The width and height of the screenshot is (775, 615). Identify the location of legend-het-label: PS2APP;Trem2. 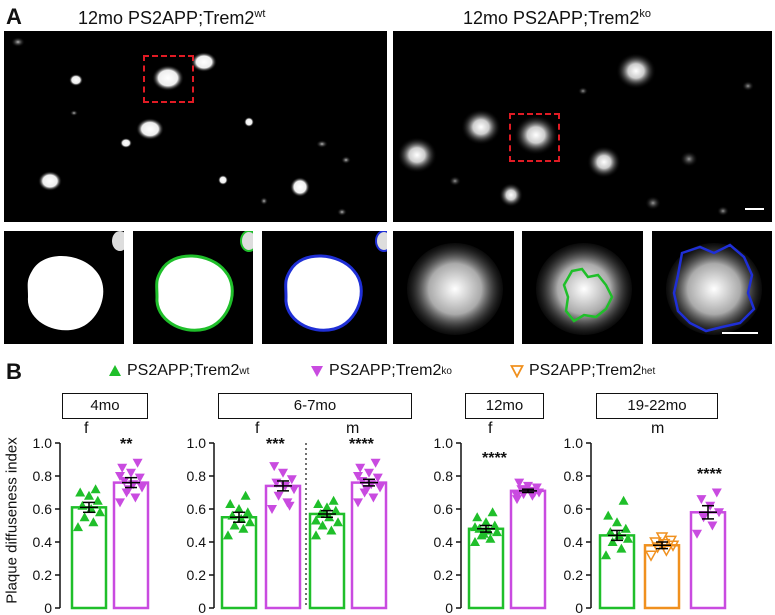
(585, 370).